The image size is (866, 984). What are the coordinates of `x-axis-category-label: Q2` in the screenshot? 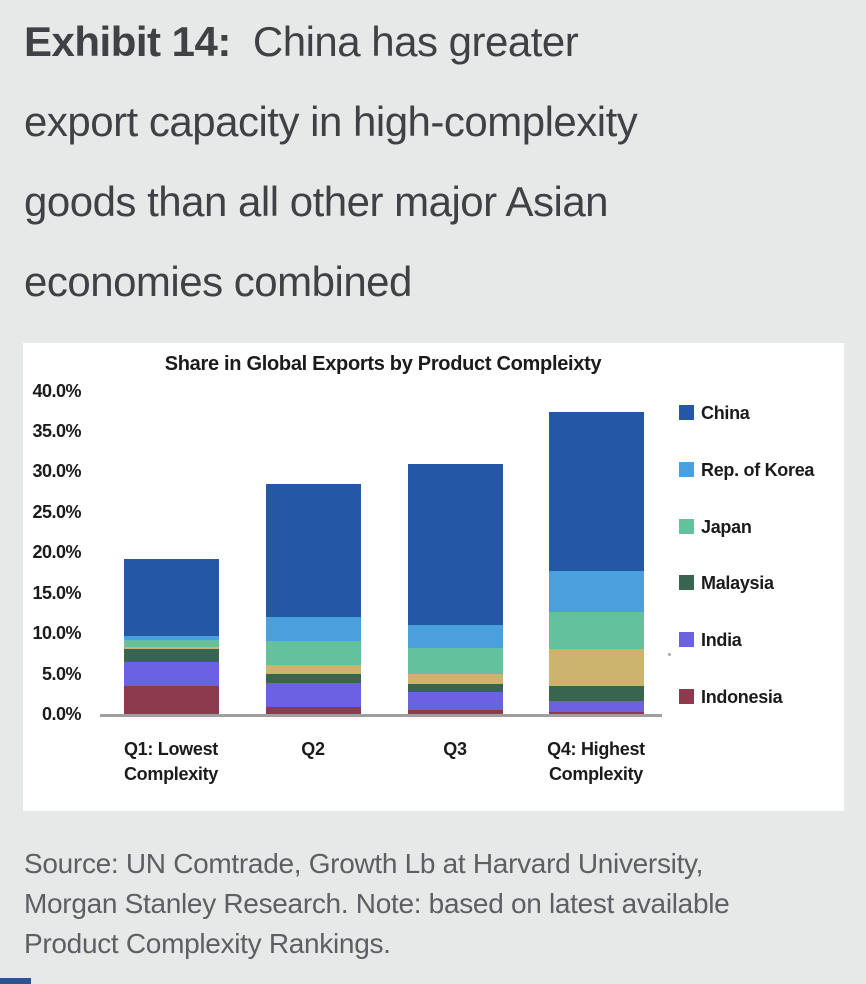 It's located at (313, 749).